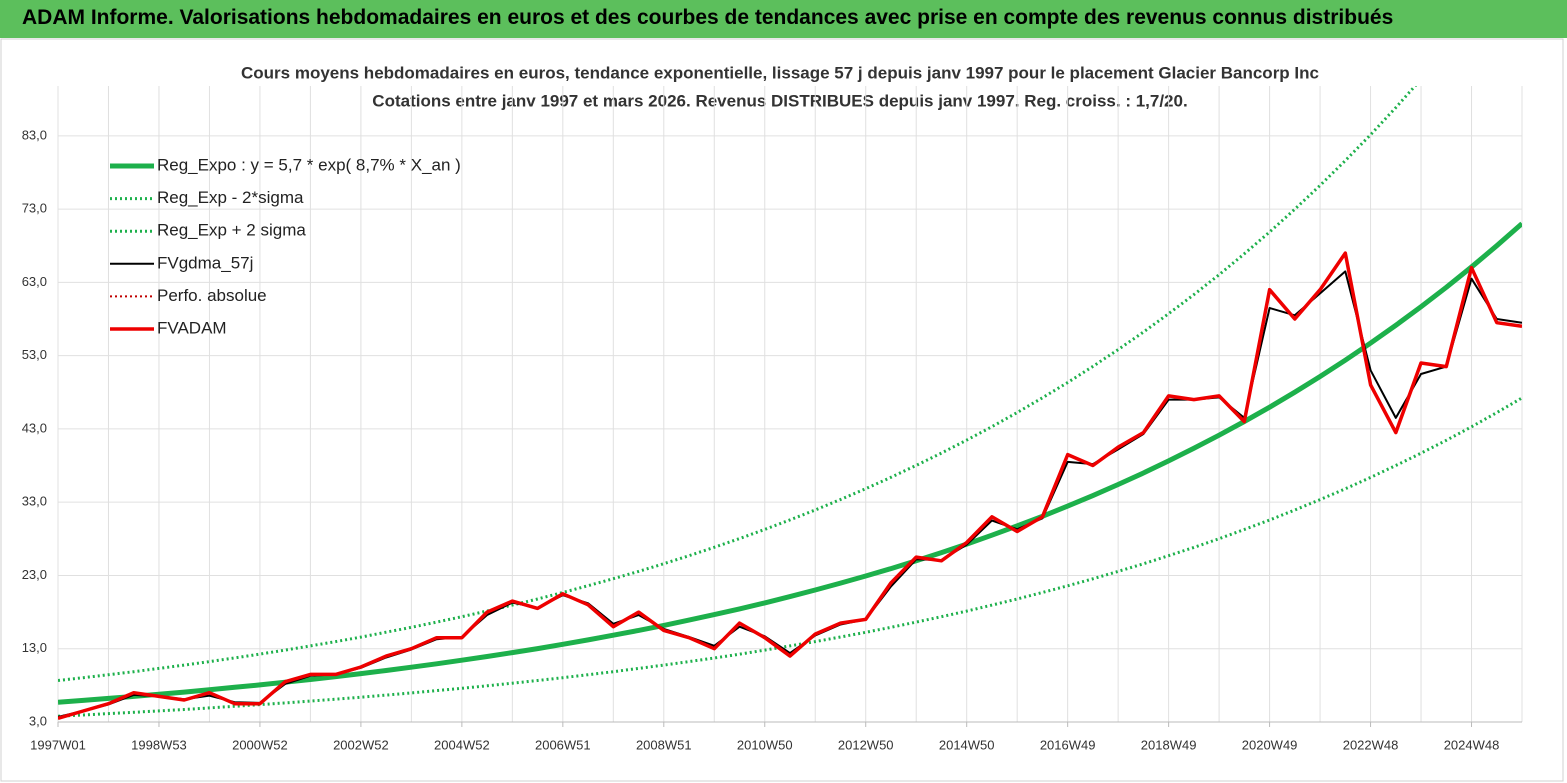 The width and height of the screenshot is (1567, 783). What do you see at coordinates (260, 744) in the screenshot?
I see `x-tick-label: 2000W52` at bounding box center [260, 744].